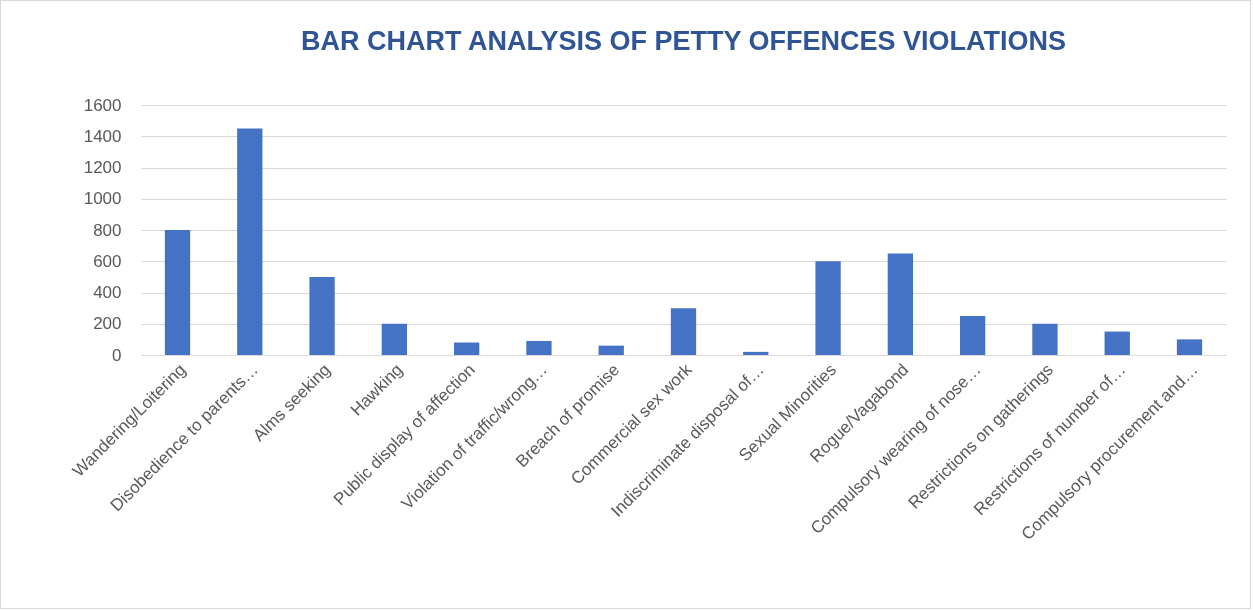  What do you see at coordinates (117, 355) in the screenshot?
I see `y-tick-label: 0` at bounding box center [117, 355].